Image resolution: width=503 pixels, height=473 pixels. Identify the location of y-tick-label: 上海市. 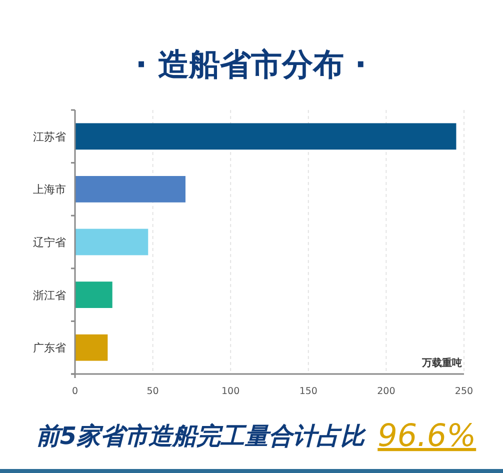
(49, 189).